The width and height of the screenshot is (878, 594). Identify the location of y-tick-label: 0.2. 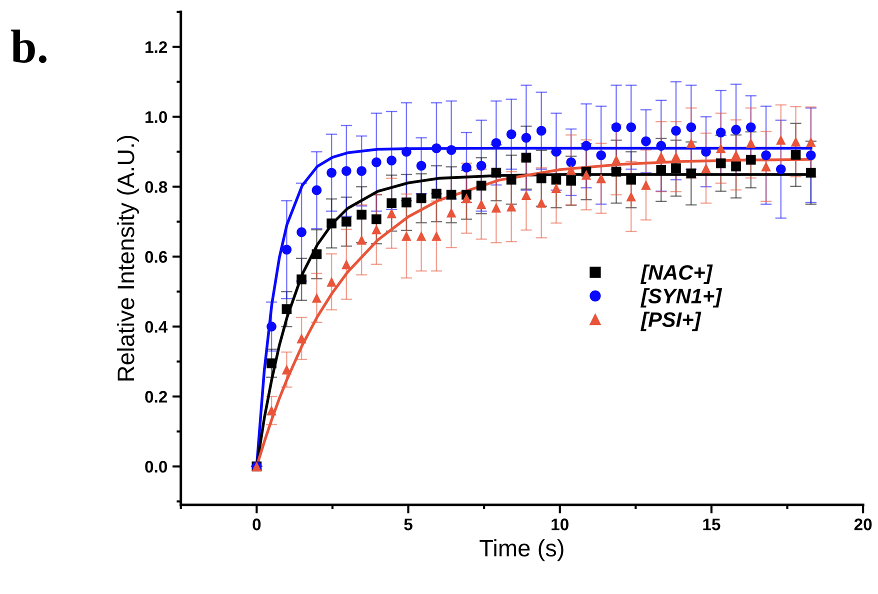
(156, 396).